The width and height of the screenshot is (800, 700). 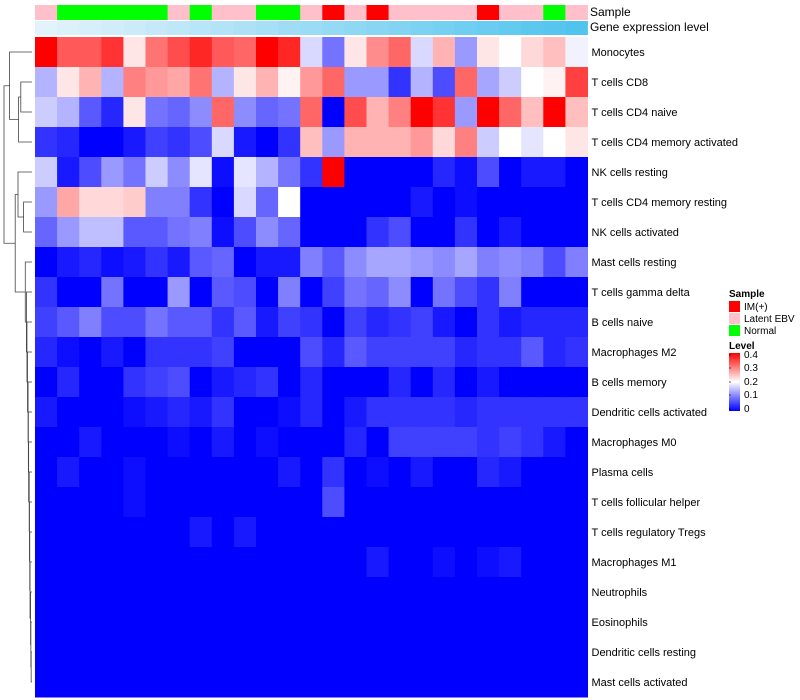 What do you see at coordinates (620, 623) in the screenshot?
I see `row-label-eosinophils: Eosinophils` at bounding box center [620, 623].